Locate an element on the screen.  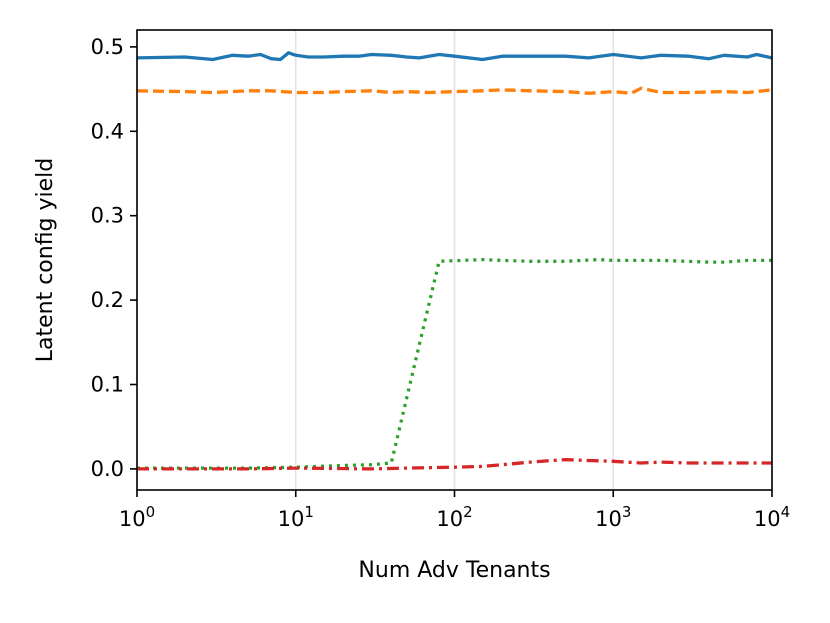
x-tick-label: 10¹ is located at coordinates (296, 517).